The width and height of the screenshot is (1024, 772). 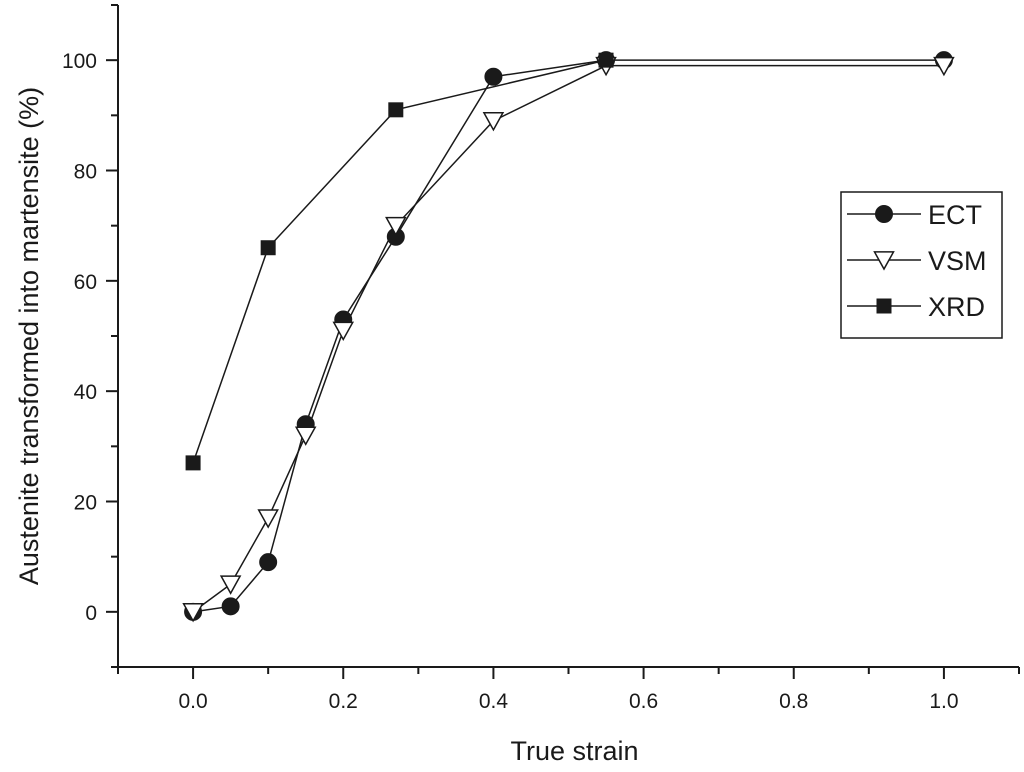 I want to click on legend-item-ect: ECT, so click(x=914, y=215).